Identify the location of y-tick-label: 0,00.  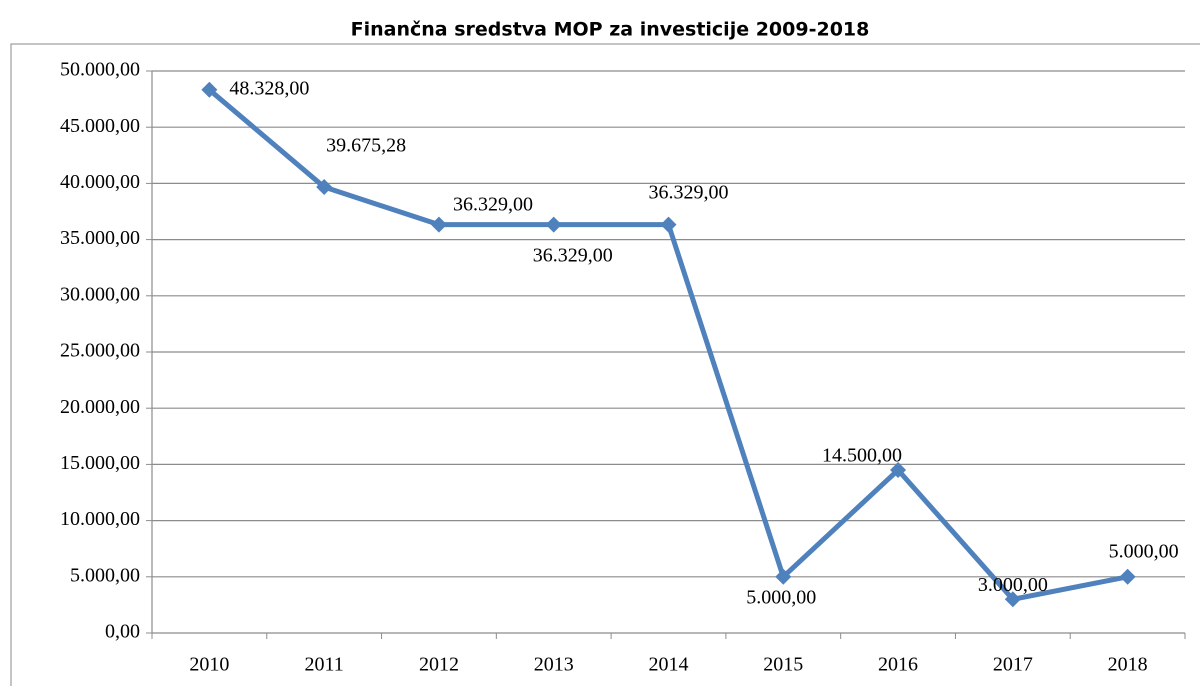
(122, 632).